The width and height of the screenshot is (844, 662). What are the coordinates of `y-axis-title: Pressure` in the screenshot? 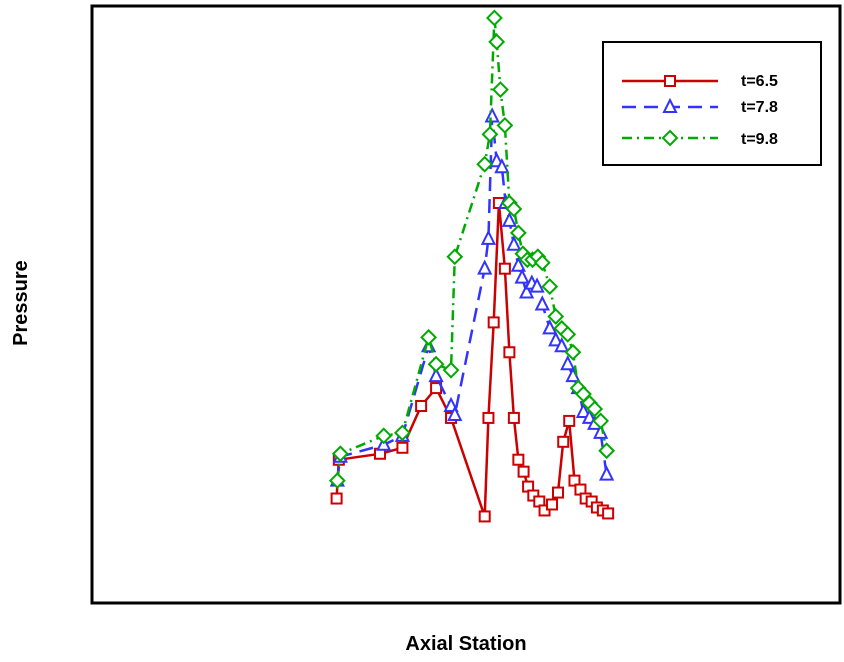 It's located at (21, 303).